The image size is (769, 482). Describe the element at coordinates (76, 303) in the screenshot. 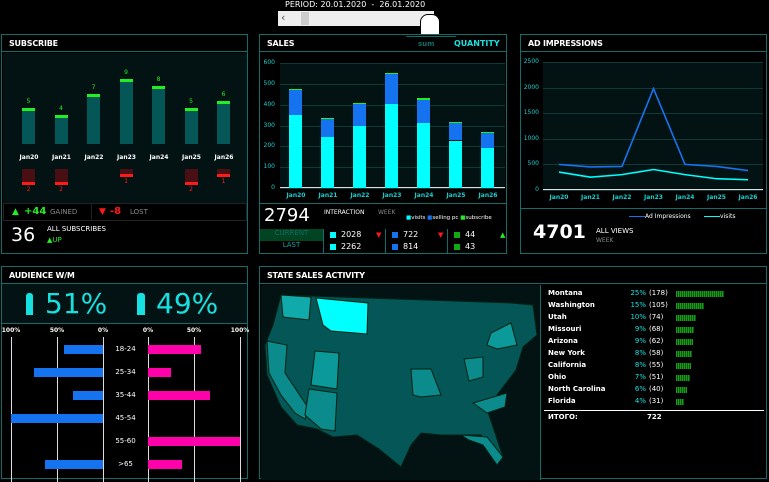

I see `men-percent: 51%` at that location.